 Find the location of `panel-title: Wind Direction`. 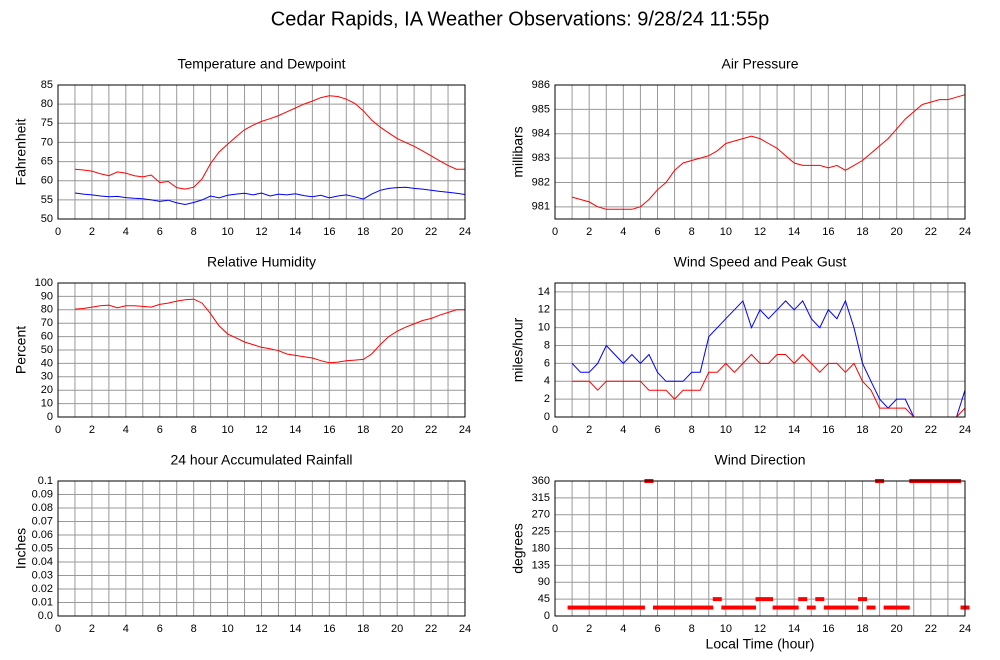

panel-title: Wind Direction is located at coordinates (759, 460).